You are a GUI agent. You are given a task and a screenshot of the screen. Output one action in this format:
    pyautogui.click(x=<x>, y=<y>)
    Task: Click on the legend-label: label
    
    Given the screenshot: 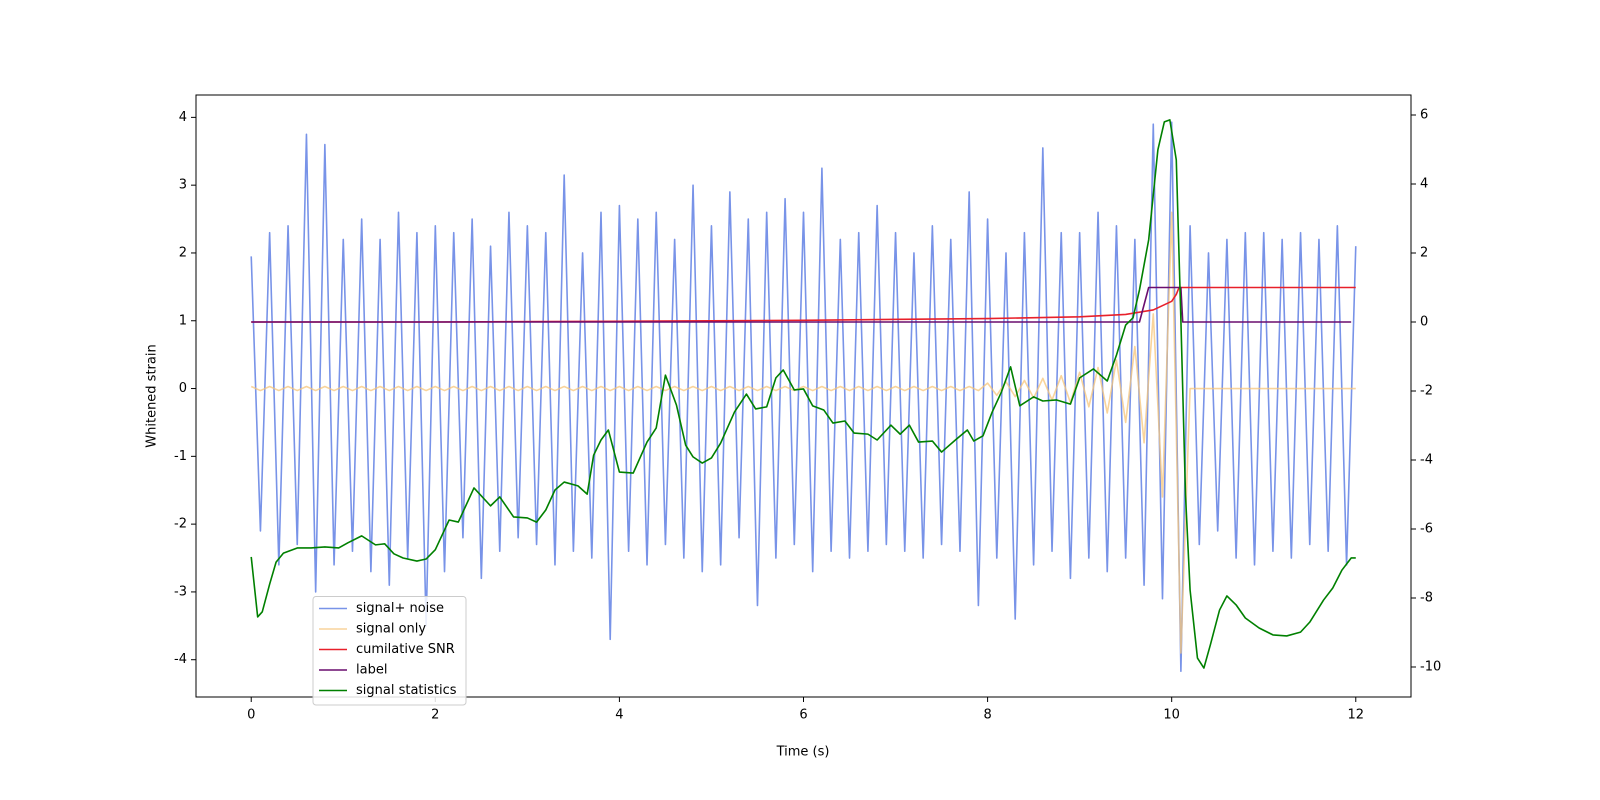 What is the action you would take?
    pyautogui.click(x=371, y=670)
    